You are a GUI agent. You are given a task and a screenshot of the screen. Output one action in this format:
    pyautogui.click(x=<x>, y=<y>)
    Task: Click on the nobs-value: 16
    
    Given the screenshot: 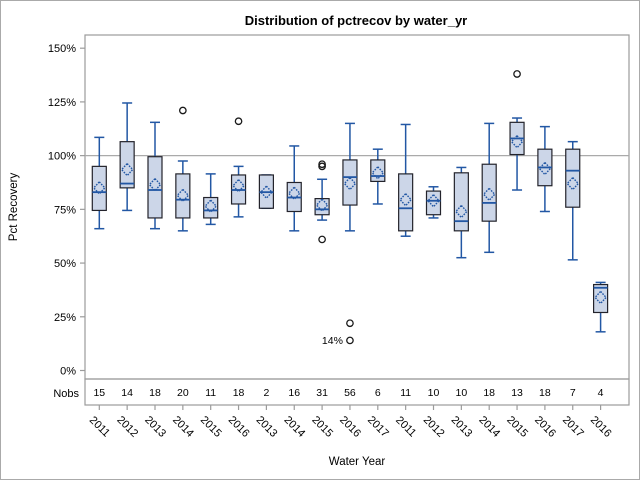 What is the action you would take?
    pyautogui.click(x=294, y=393)
    